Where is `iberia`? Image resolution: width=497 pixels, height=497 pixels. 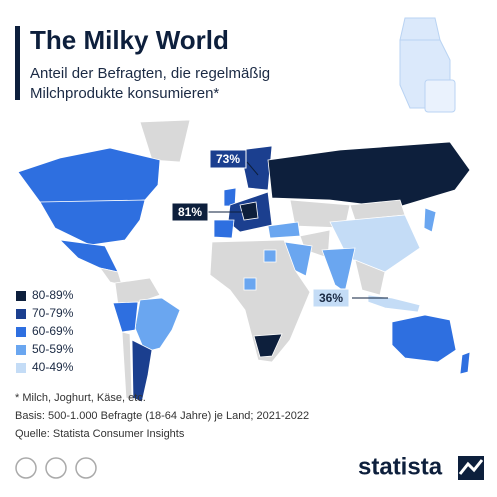
iberia is located at coordinates (224, 229).